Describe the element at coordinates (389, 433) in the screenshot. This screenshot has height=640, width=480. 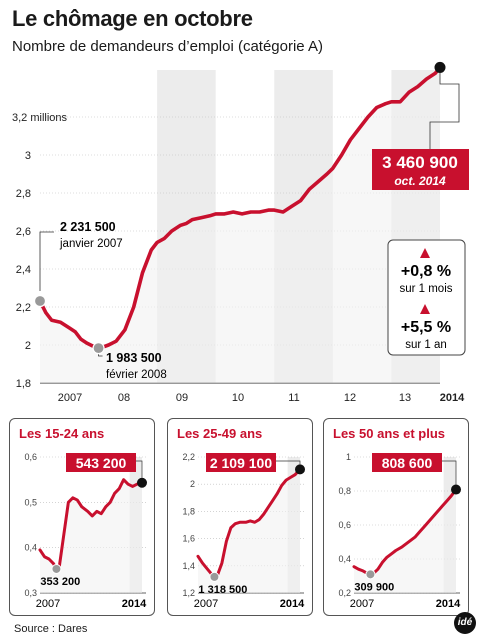
I see `chart-50-plus-title: Les 50 ans et plus` at that location.